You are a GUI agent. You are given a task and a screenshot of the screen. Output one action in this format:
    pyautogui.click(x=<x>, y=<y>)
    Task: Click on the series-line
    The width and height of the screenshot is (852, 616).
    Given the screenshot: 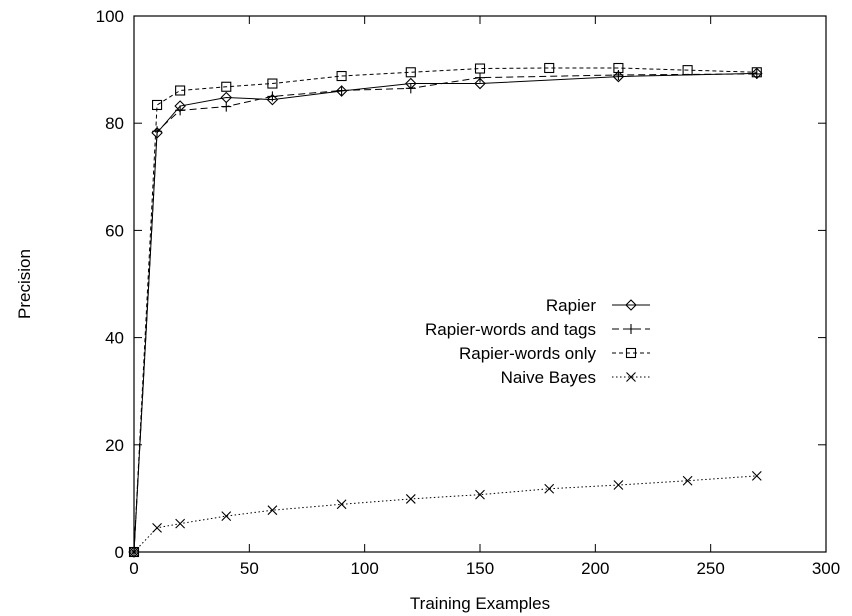 What is the action you would take?
    pyautogui.click(x=445, y=514)
    